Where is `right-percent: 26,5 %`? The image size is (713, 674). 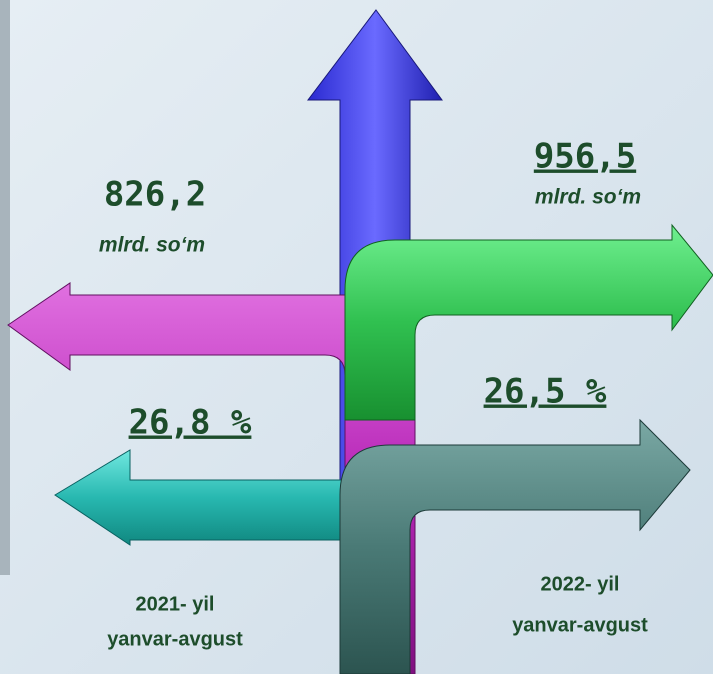
right-percent: 26,5 % is located at coordinates (545, 392).